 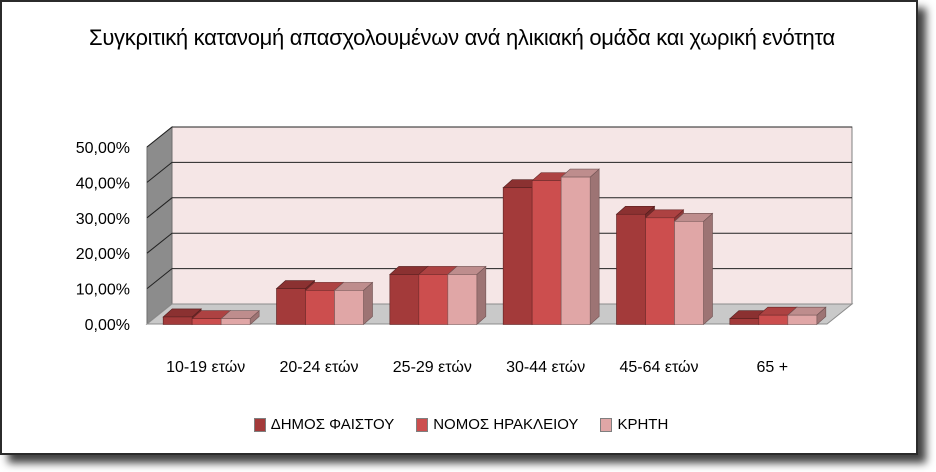 I want to click on y-tick-label: 0,00%, so click(x=107, y=325).